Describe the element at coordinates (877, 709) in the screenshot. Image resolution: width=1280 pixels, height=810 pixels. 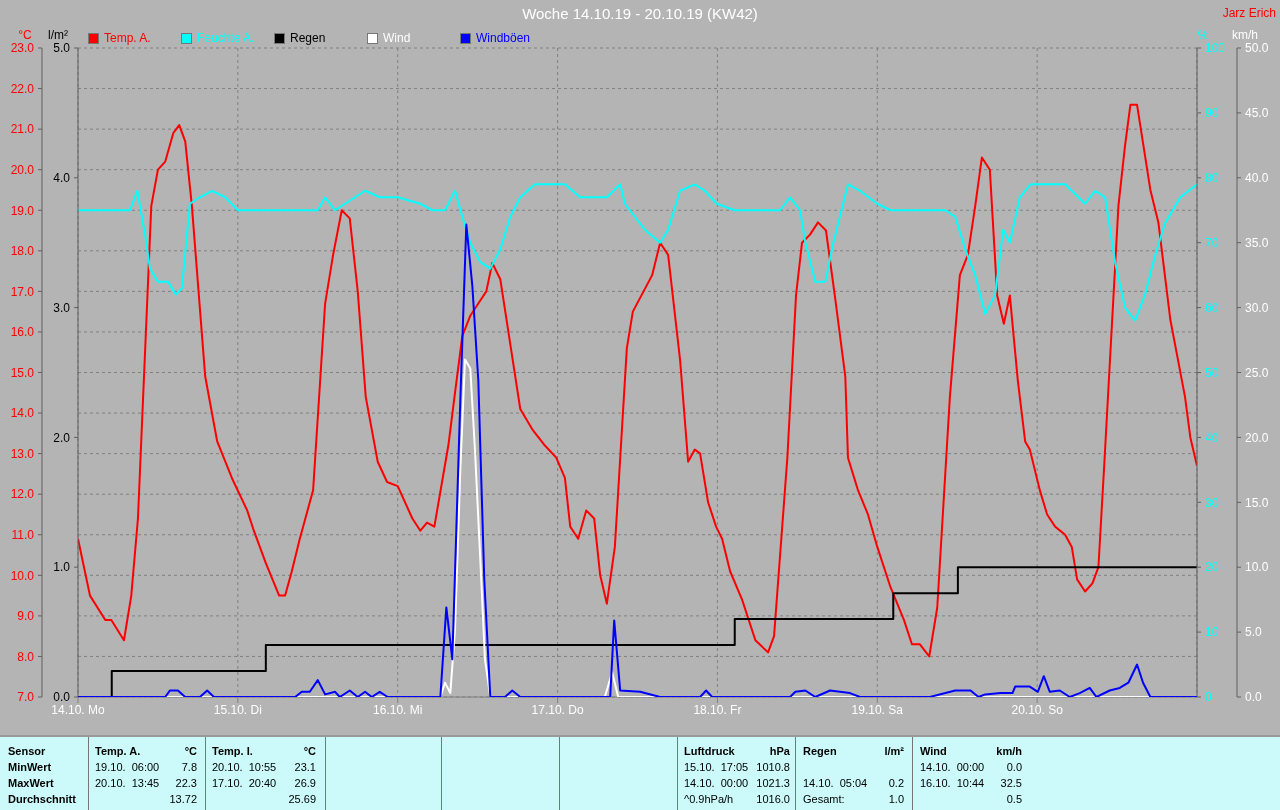
I see `x-tick-label: 19.10. Sa` at that location.